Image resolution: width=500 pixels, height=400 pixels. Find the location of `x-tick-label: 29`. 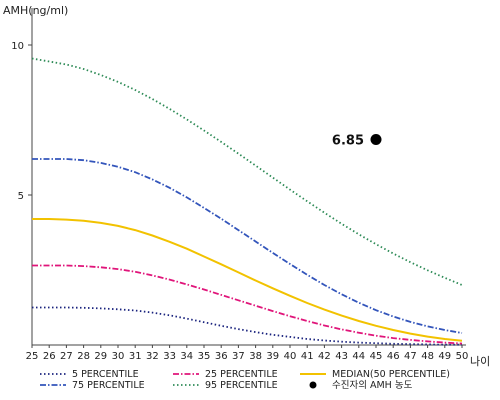

x-tick-label: 29 is located at coordinates (100, 356).